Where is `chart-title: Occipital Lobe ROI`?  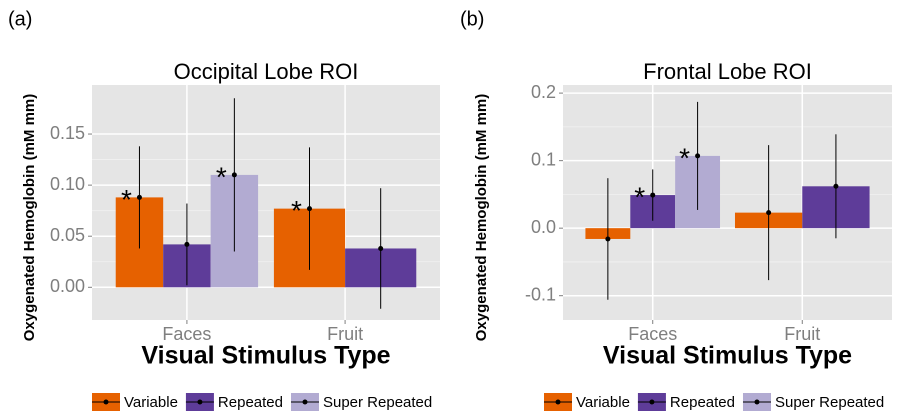
chart-title: Occipital Lobe ROI is located at coordinates (266, 71).